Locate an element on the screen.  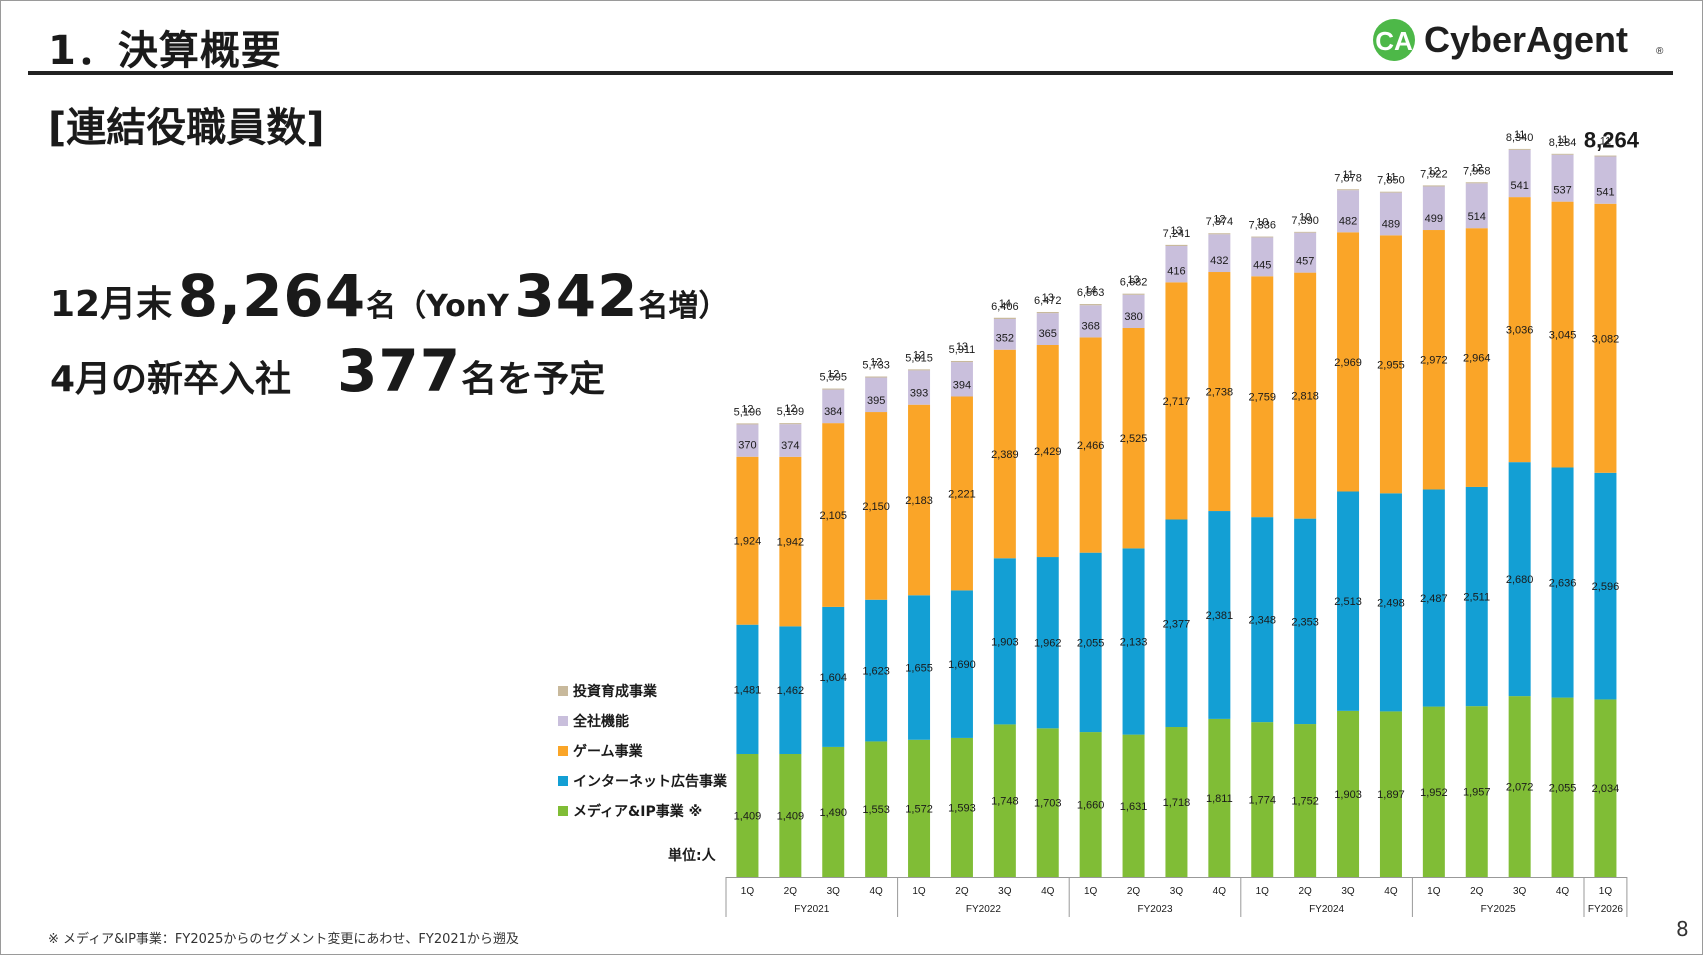
data-label: 1,593 is located at coordinates (962, 808).